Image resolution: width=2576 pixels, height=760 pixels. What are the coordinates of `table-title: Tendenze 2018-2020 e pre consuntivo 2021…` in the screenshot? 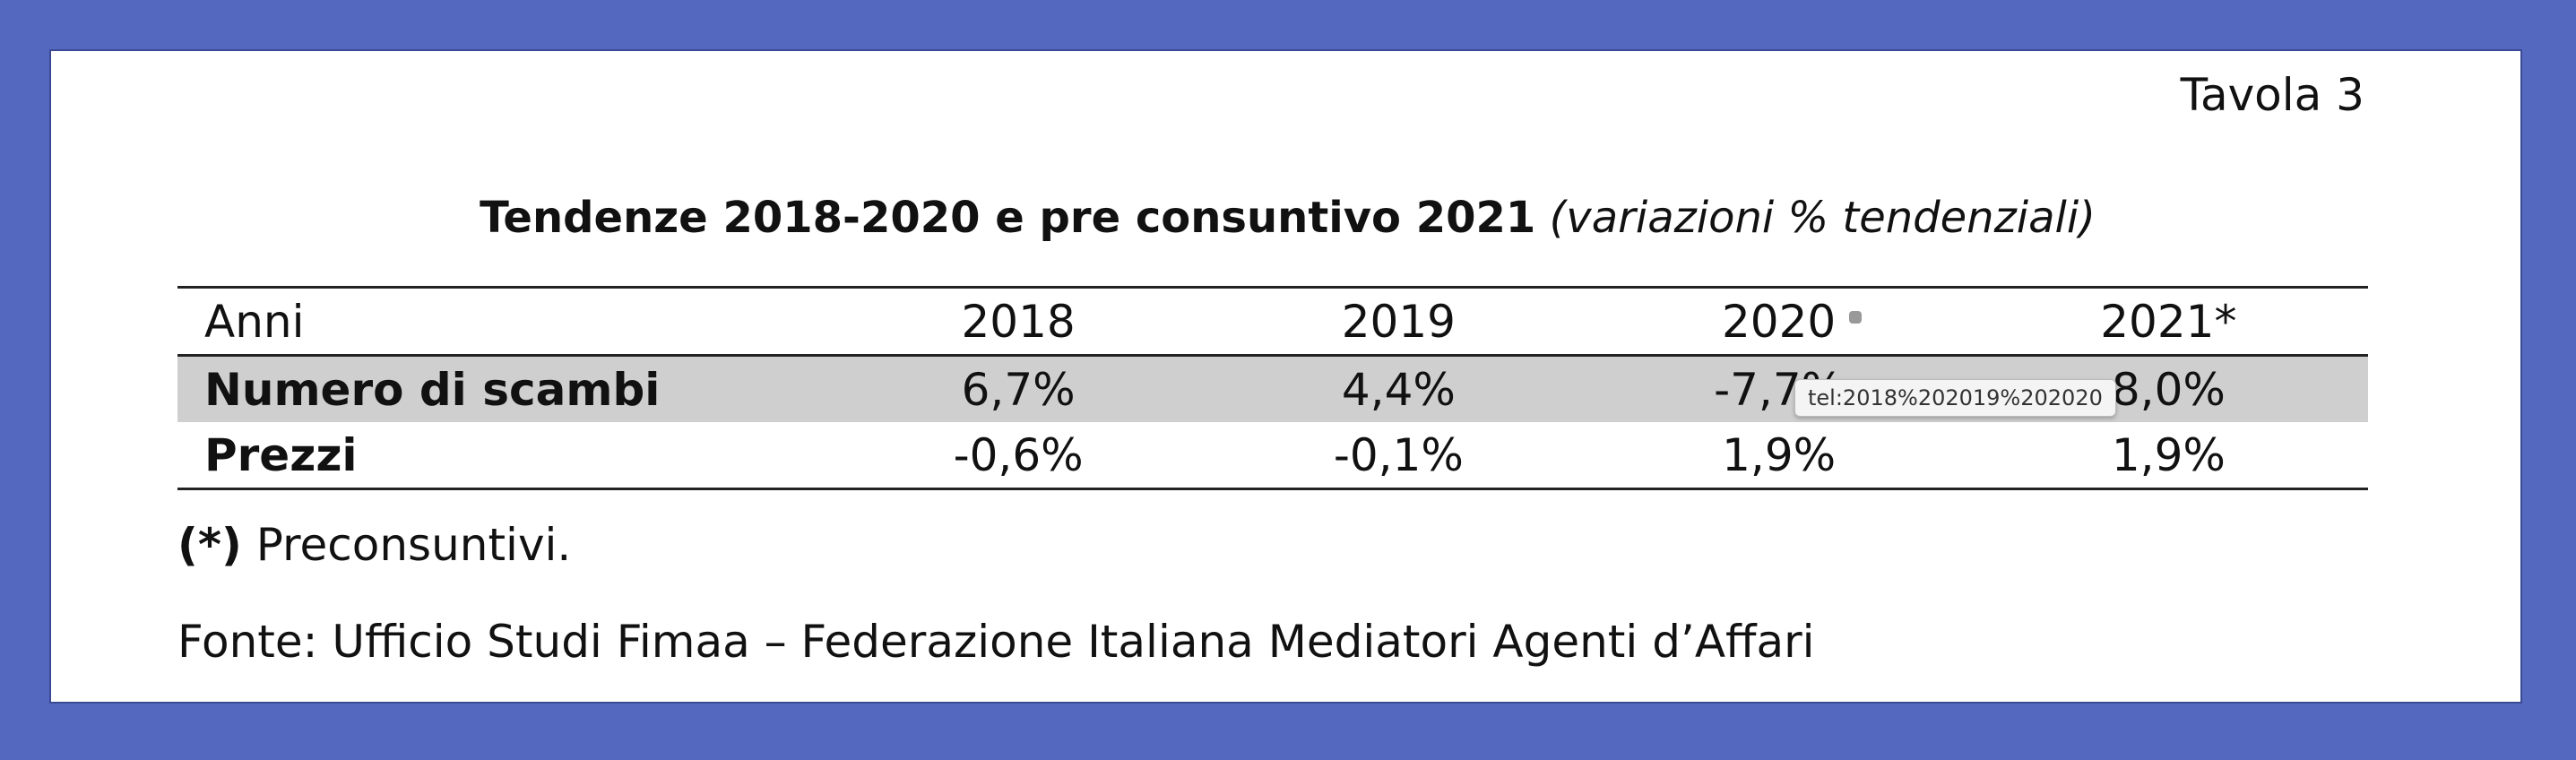 It's located at (1287, 218).